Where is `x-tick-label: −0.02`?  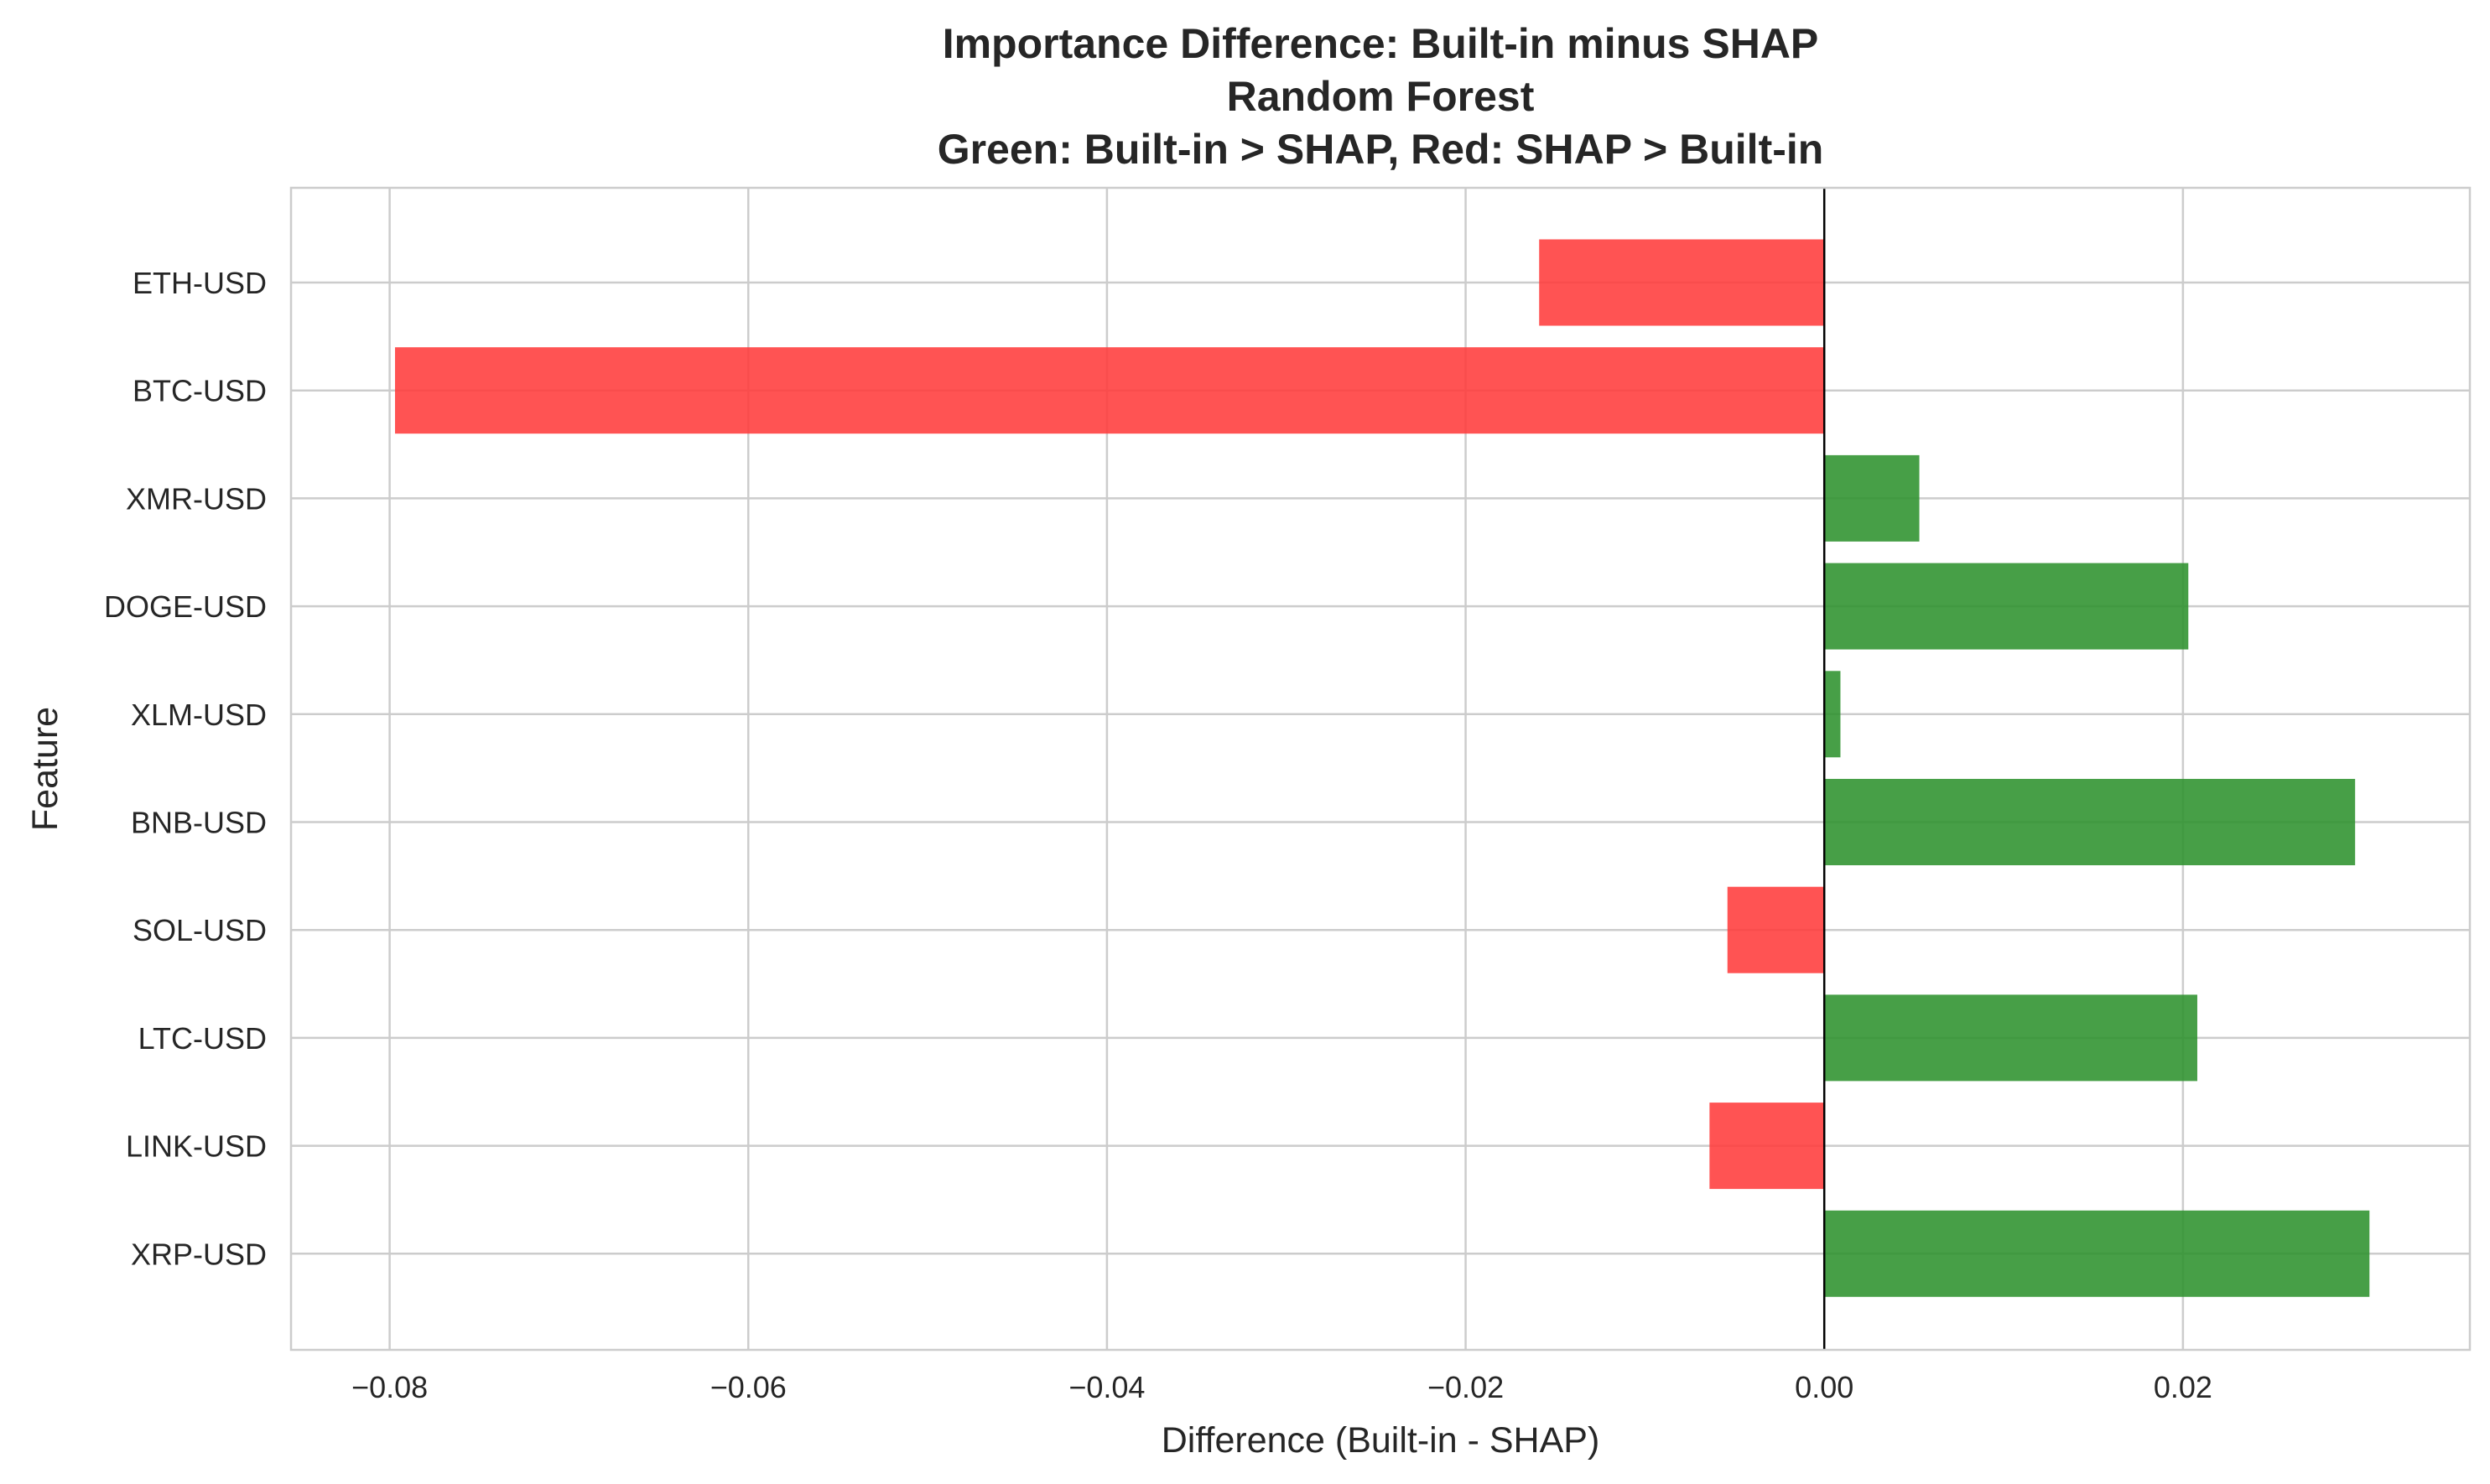 x-tick-label: −0.02 is located at coordinates (1465, 1387).